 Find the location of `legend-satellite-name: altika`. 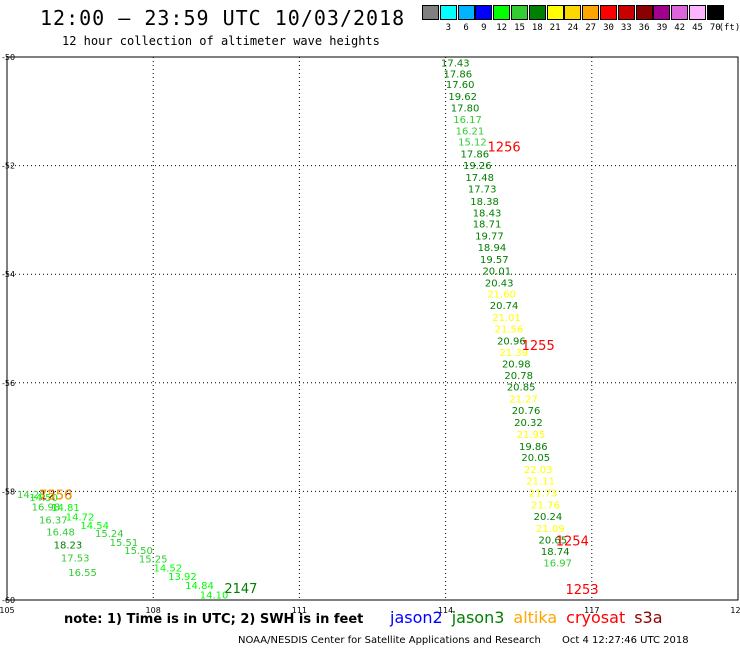

legend-satellite-name: altika is located at coordinates (535, 617).